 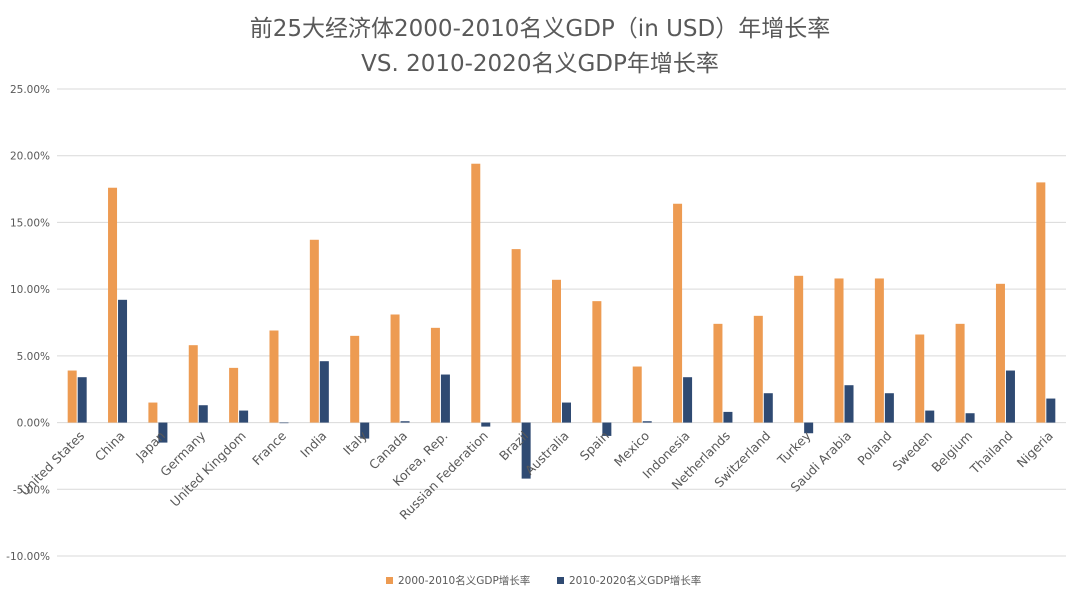 What do you see at coordinates (1035, 449) in the screenshot?
I see `x-category-label: Nigeria` at bounding box center [1035, 449].